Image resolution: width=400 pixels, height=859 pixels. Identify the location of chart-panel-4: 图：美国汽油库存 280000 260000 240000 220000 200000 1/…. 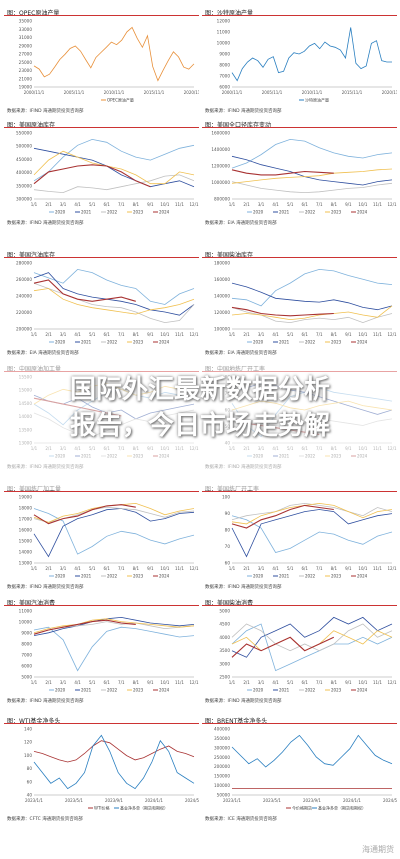
(101, 302).